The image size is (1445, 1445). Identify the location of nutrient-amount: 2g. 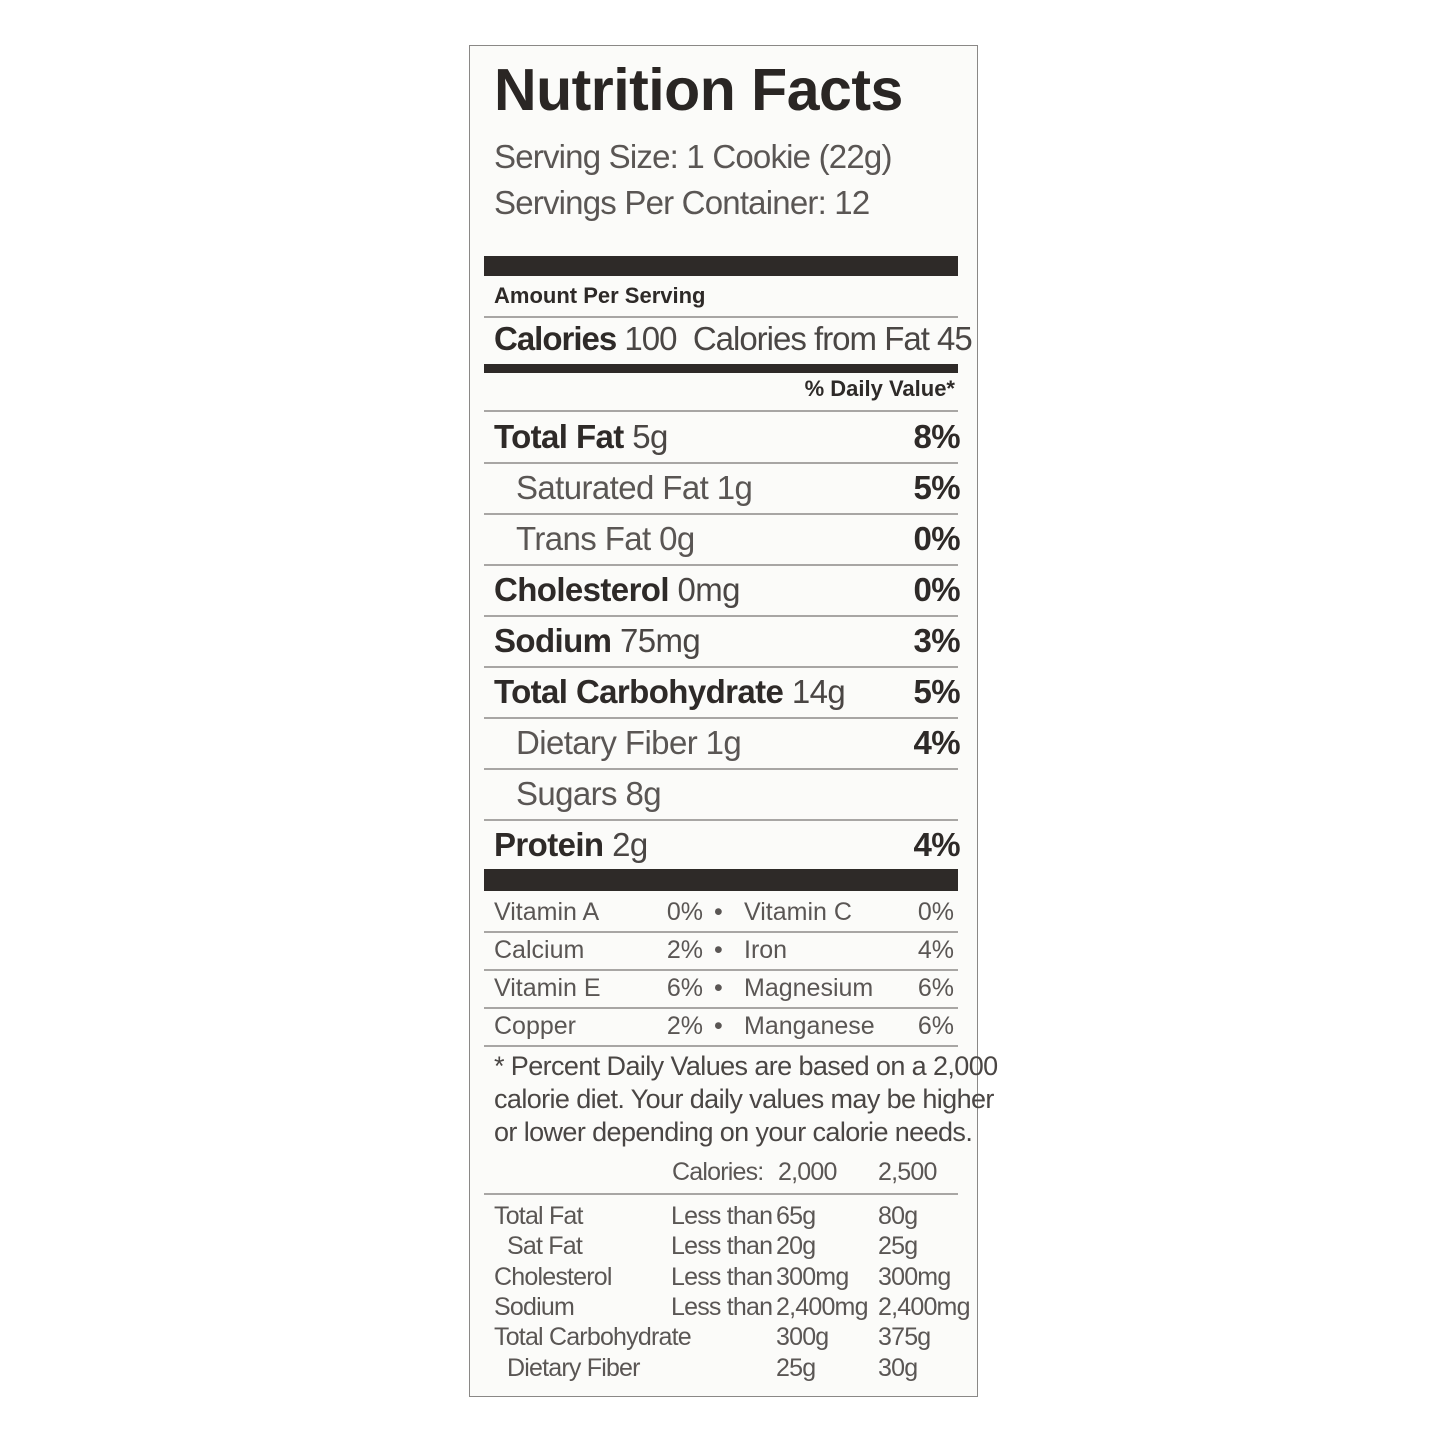
(630, 844).